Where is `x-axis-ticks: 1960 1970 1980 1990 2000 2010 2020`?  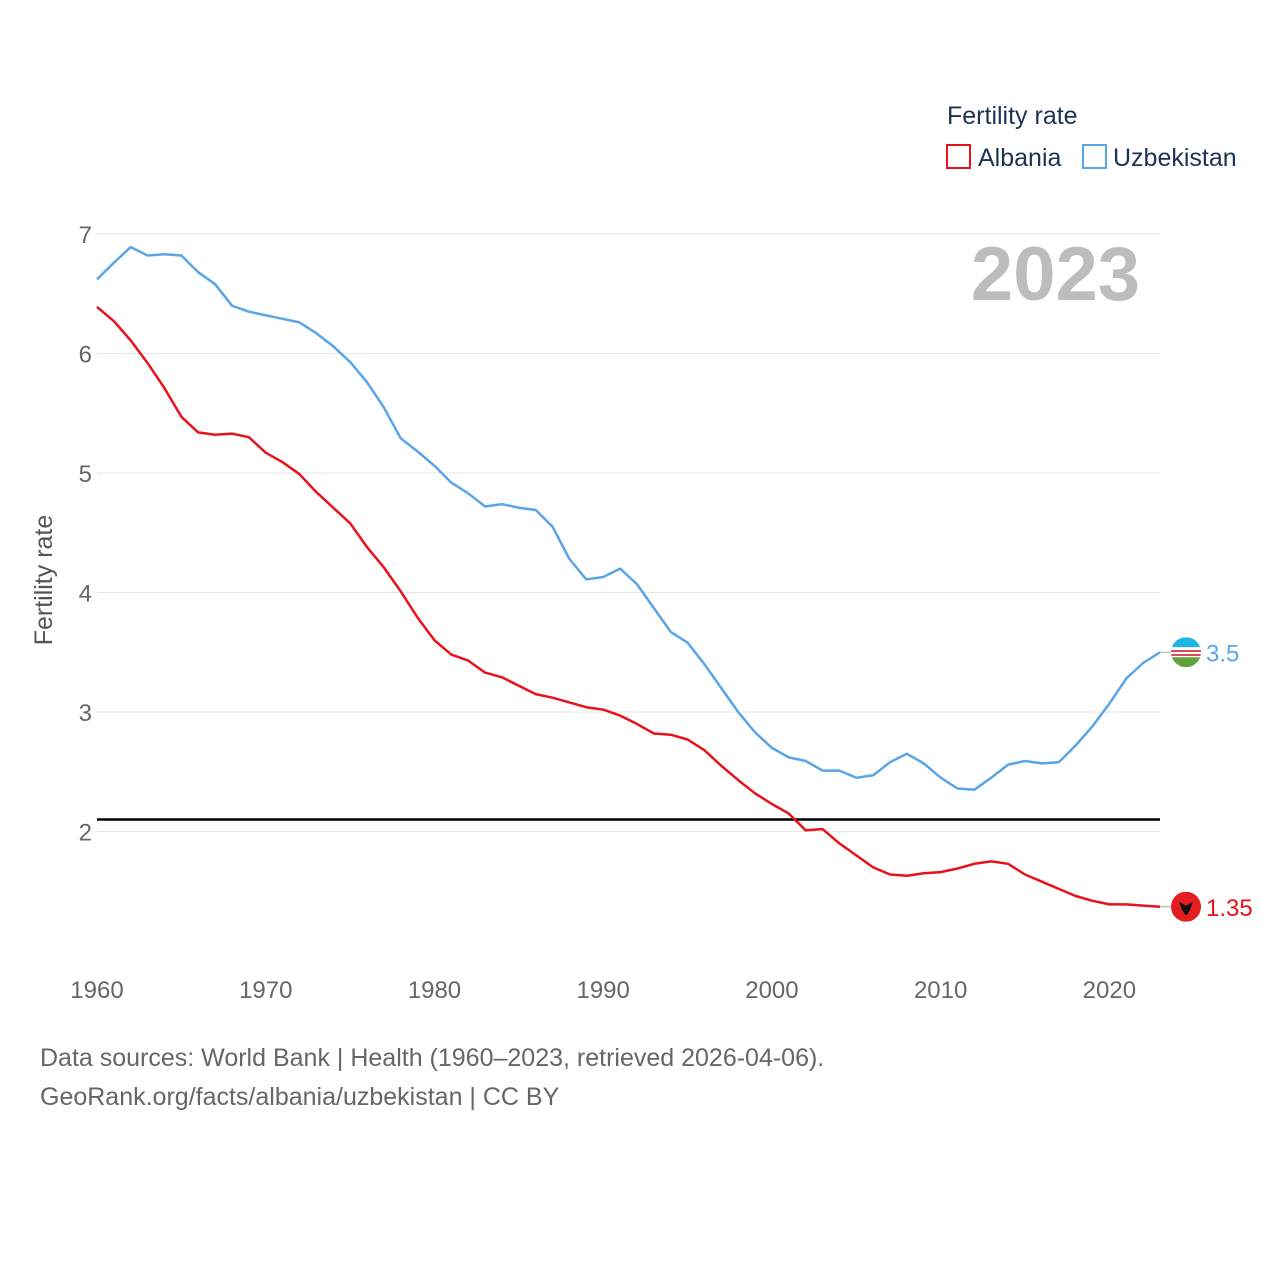
x-axis-ticks: 1960 1970 1980 1990 2000 2010 2020 is located at coordinates (603, 990).